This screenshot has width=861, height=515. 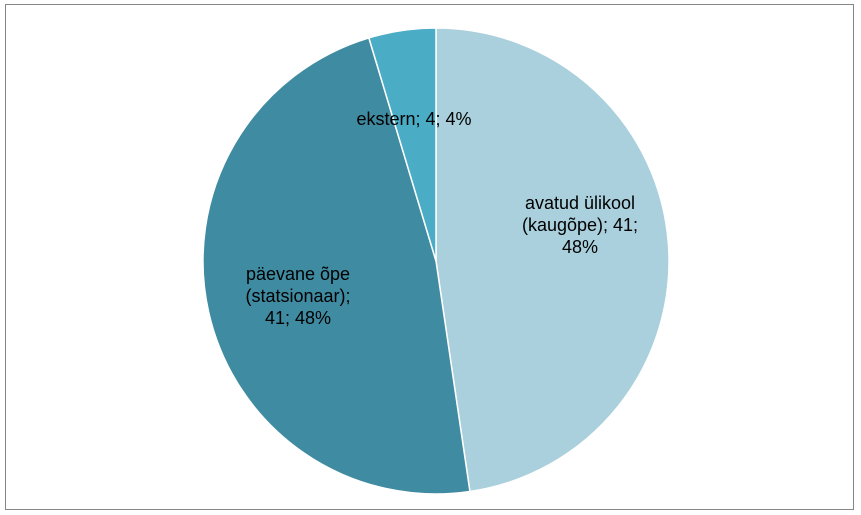 I want to click on slice-label-line: (statsionaar);, so click(x=297, y=296).